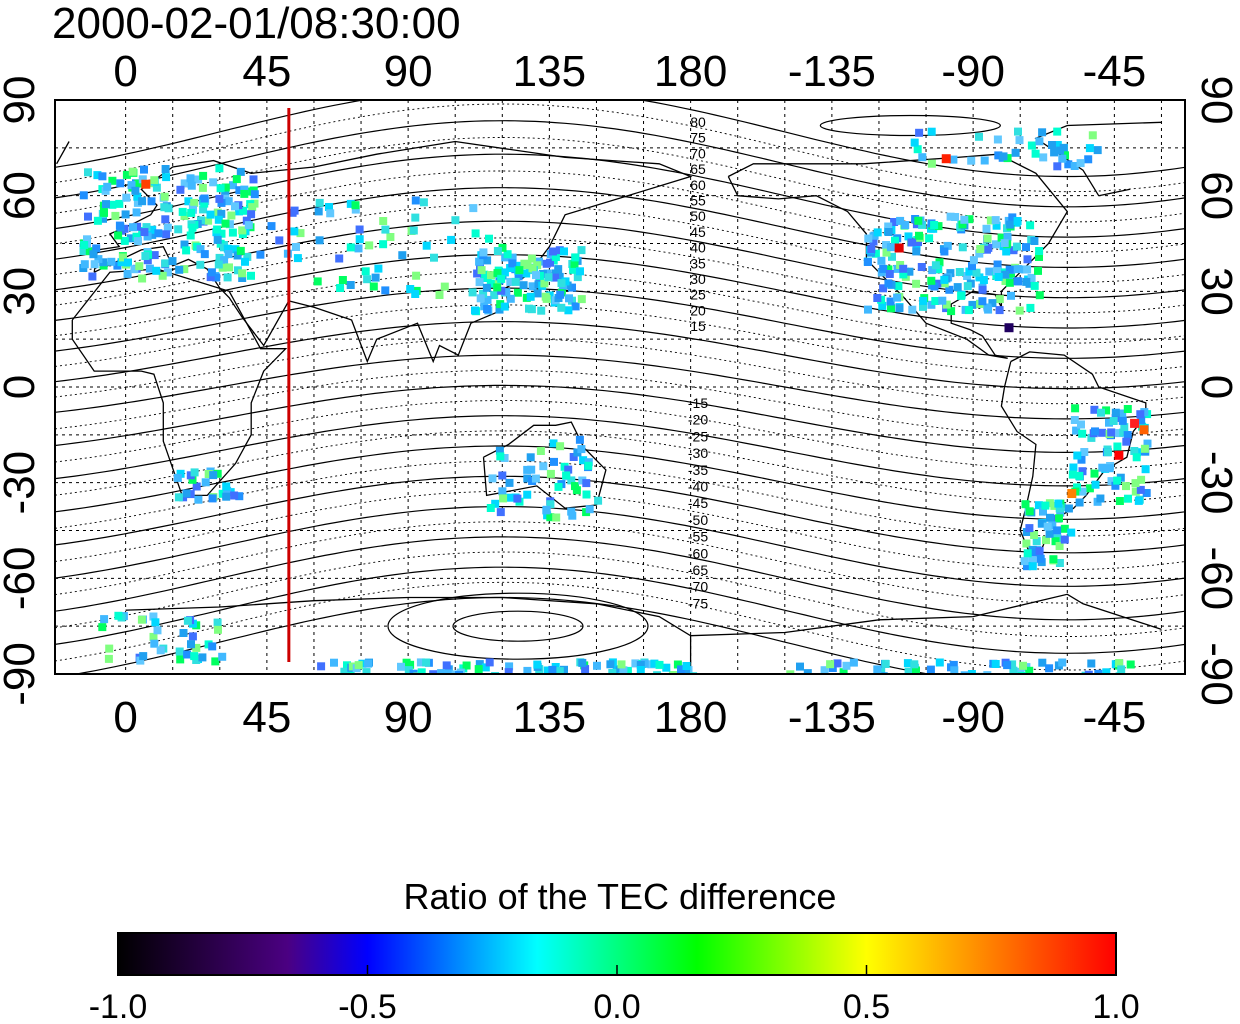 The image size is (1240, 1024). Describe the element at coordinates (266, 71) in the screenshot. I see `x-tick-label-top: 45` at that location.